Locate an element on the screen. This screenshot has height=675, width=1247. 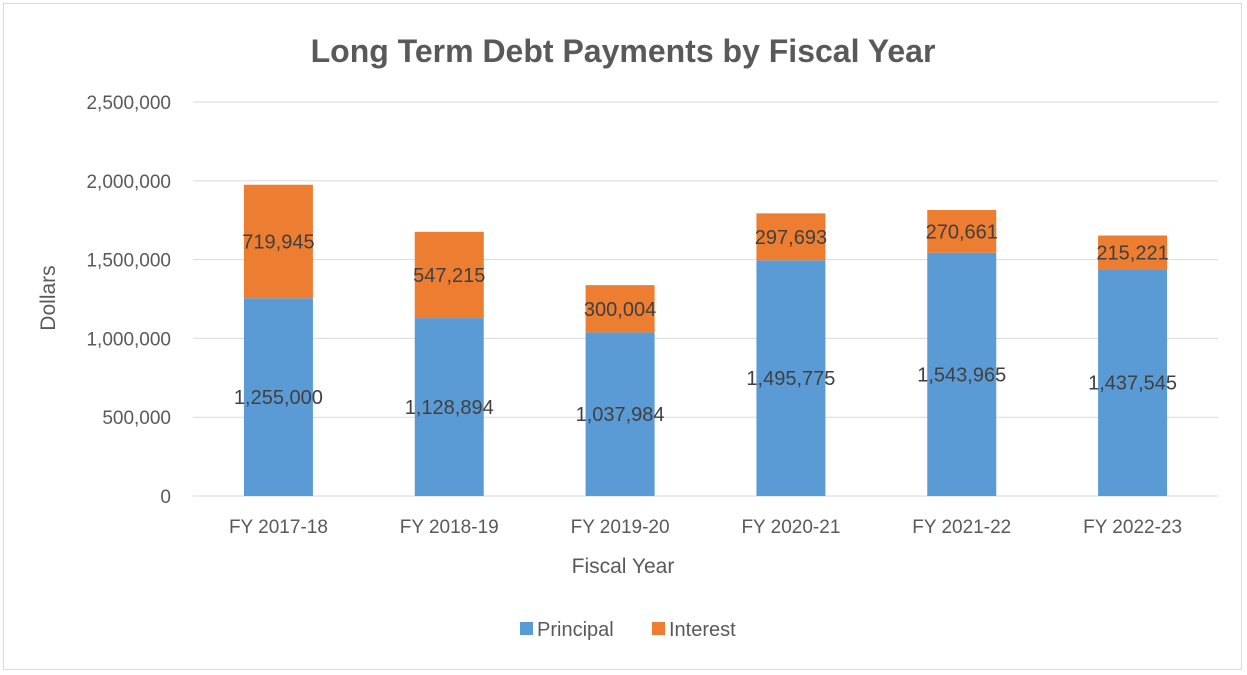
data-label-principal: 1,255,000 is located at coordinates (278, 398).